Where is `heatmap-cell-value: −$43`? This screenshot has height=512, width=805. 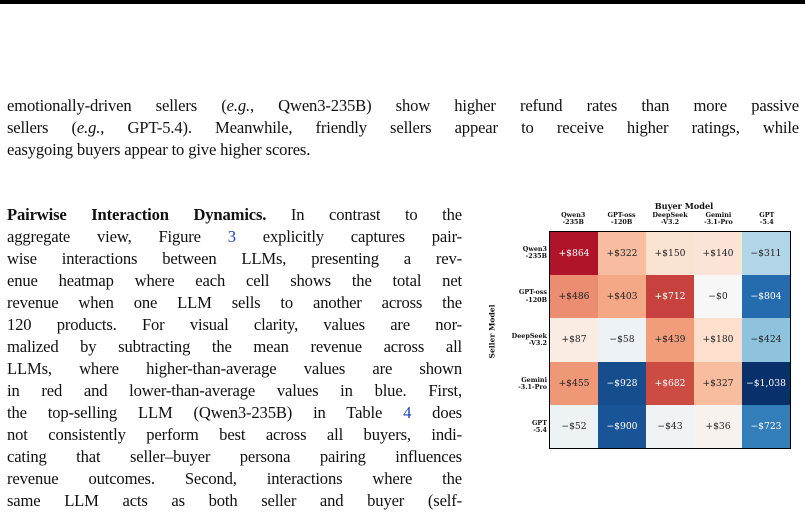 heatmap-cell-value: −$43 is located at coordinates (670, 426).